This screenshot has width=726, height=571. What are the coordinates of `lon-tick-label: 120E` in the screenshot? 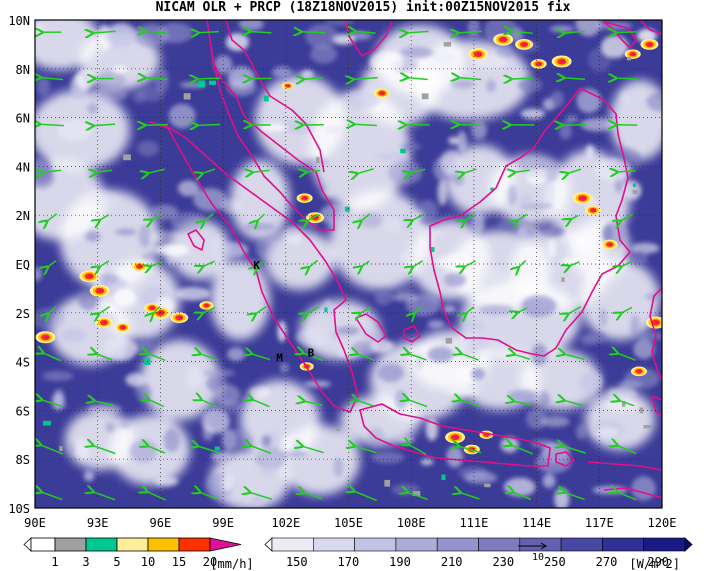 It's located at (662, 523).